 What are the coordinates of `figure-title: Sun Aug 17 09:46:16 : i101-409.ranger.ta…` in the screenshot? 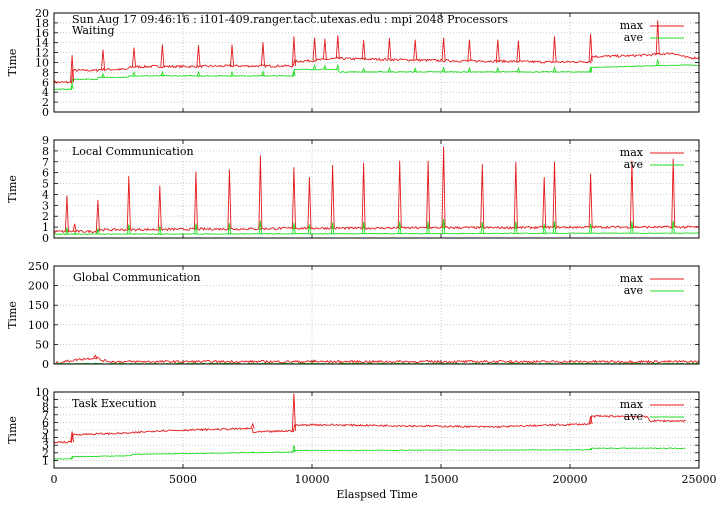 It's located at (290, 19).